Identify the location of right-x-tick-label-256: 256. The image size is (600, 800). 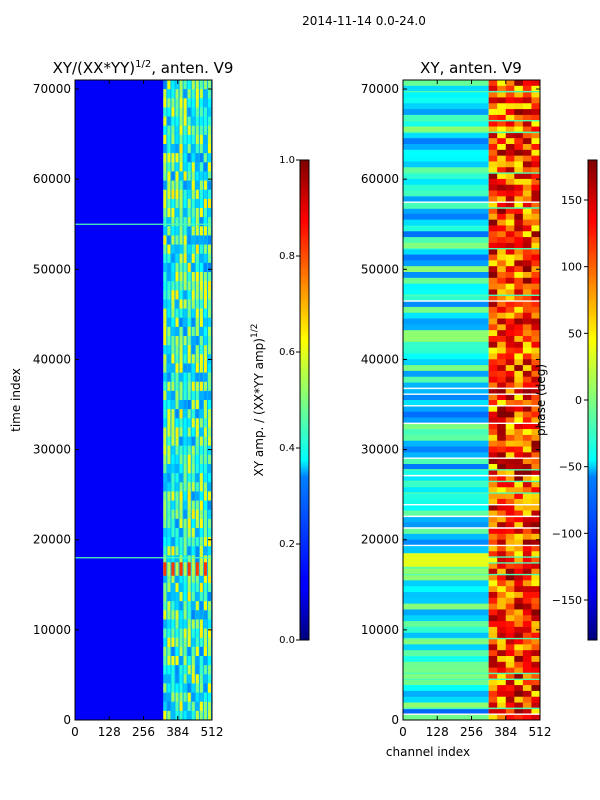
(471, 732).